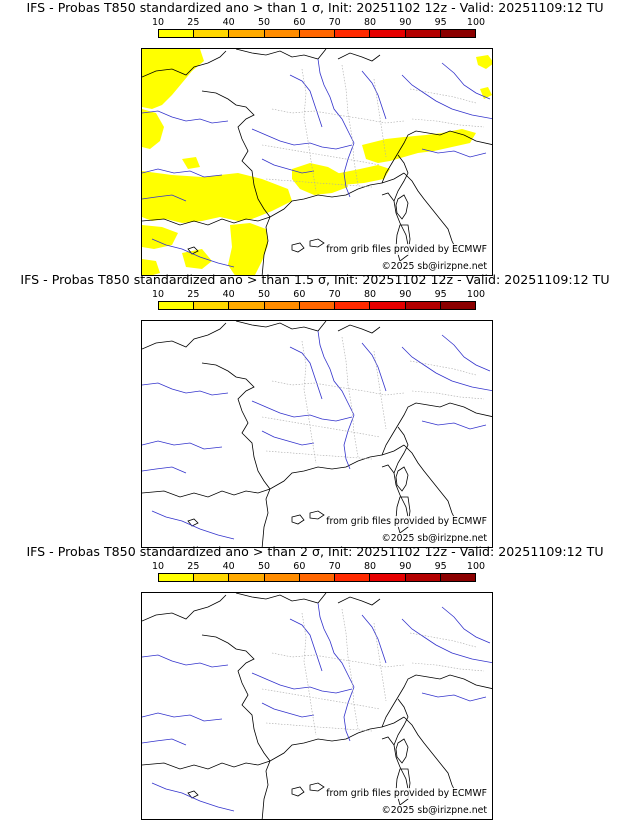 This screenshot has width=630, height=828. What do you see at coordinates (440, 294) in the screenshot?
I see `colorbar-tick-label: 95` at bounding box center [440, 294].